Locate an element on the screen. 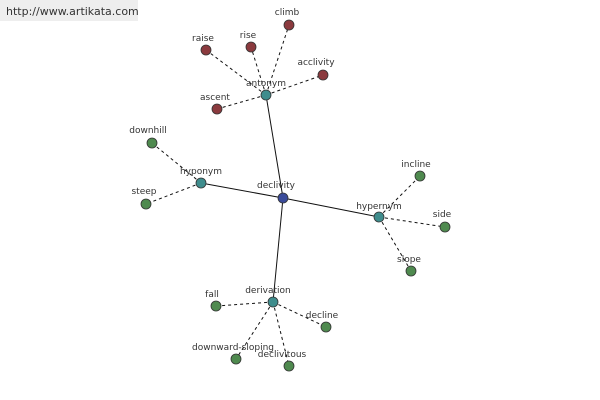 This screenshot has width=600, height=400. node-label: downhill is located at coordinates (148, 131).